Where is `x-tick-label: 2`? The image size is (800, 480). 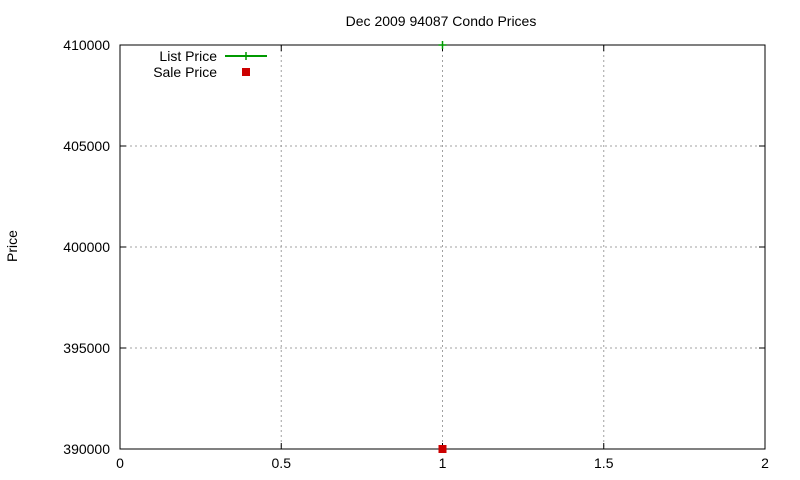
x-tick-label: 2 is located at coordinates (765, 463).